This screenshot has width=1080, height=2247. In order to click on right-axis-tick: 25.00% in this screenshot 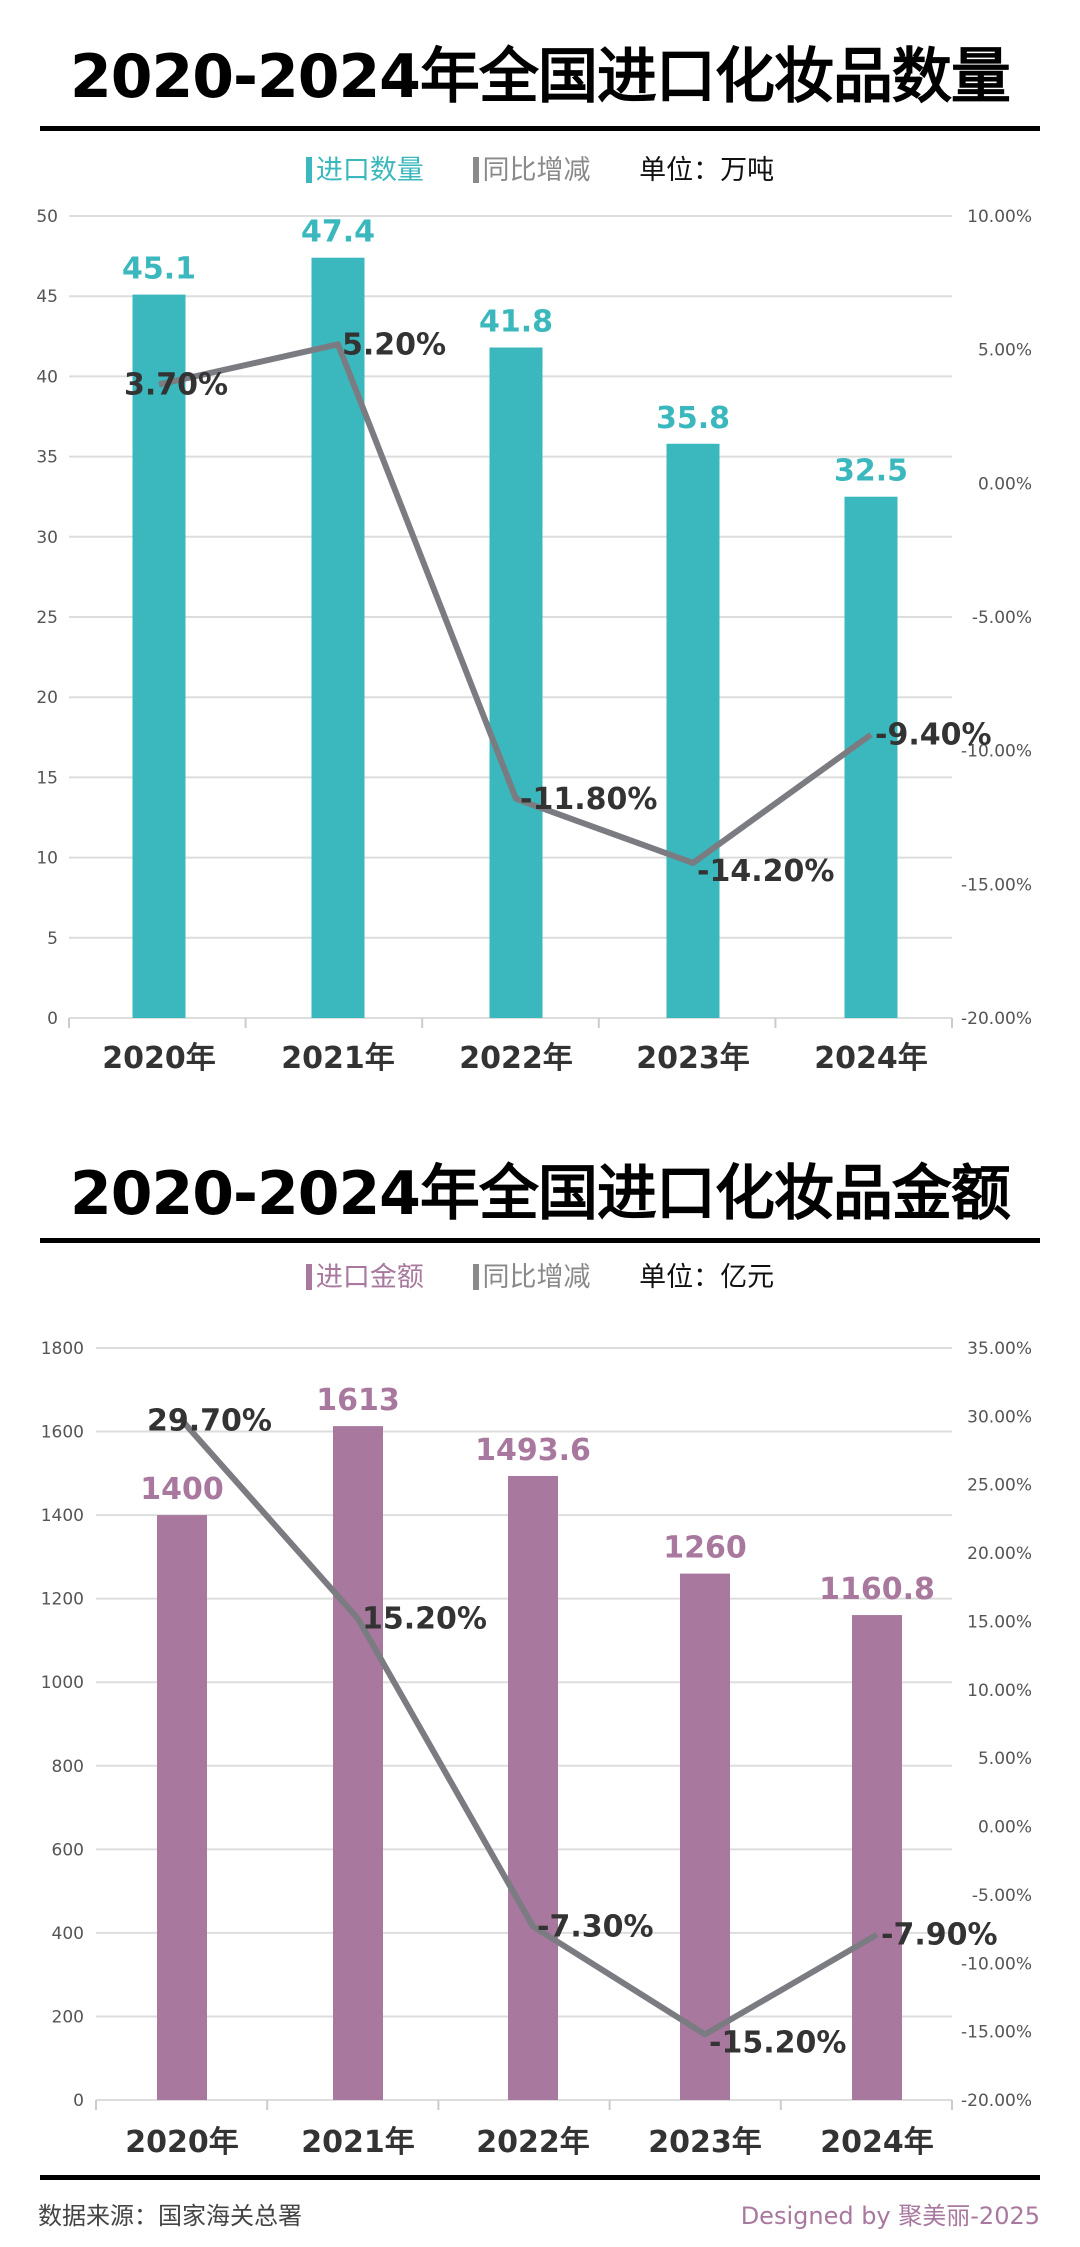, I will do `click(999, 1486)`.